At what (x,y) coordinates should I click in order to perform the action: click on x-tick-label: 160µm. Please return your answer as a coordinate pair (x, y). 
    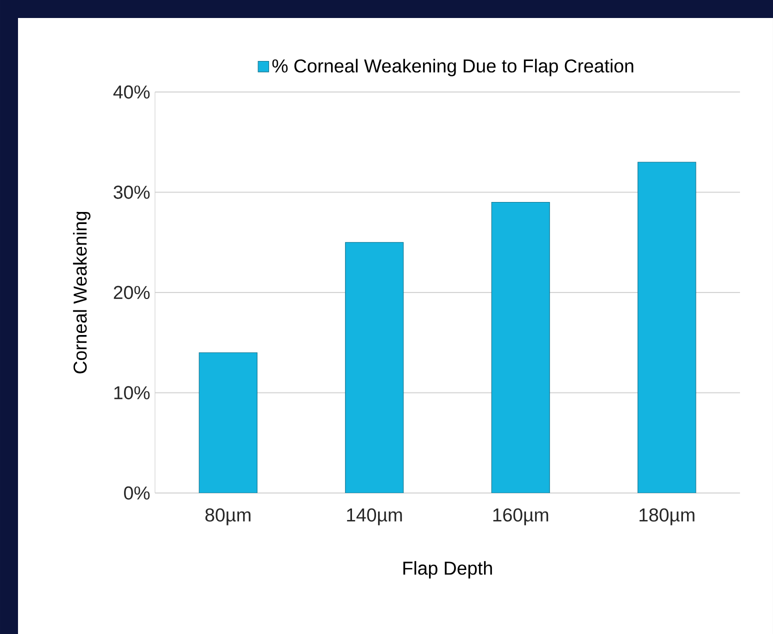
    Looking at the image, I should click on (520, 517).